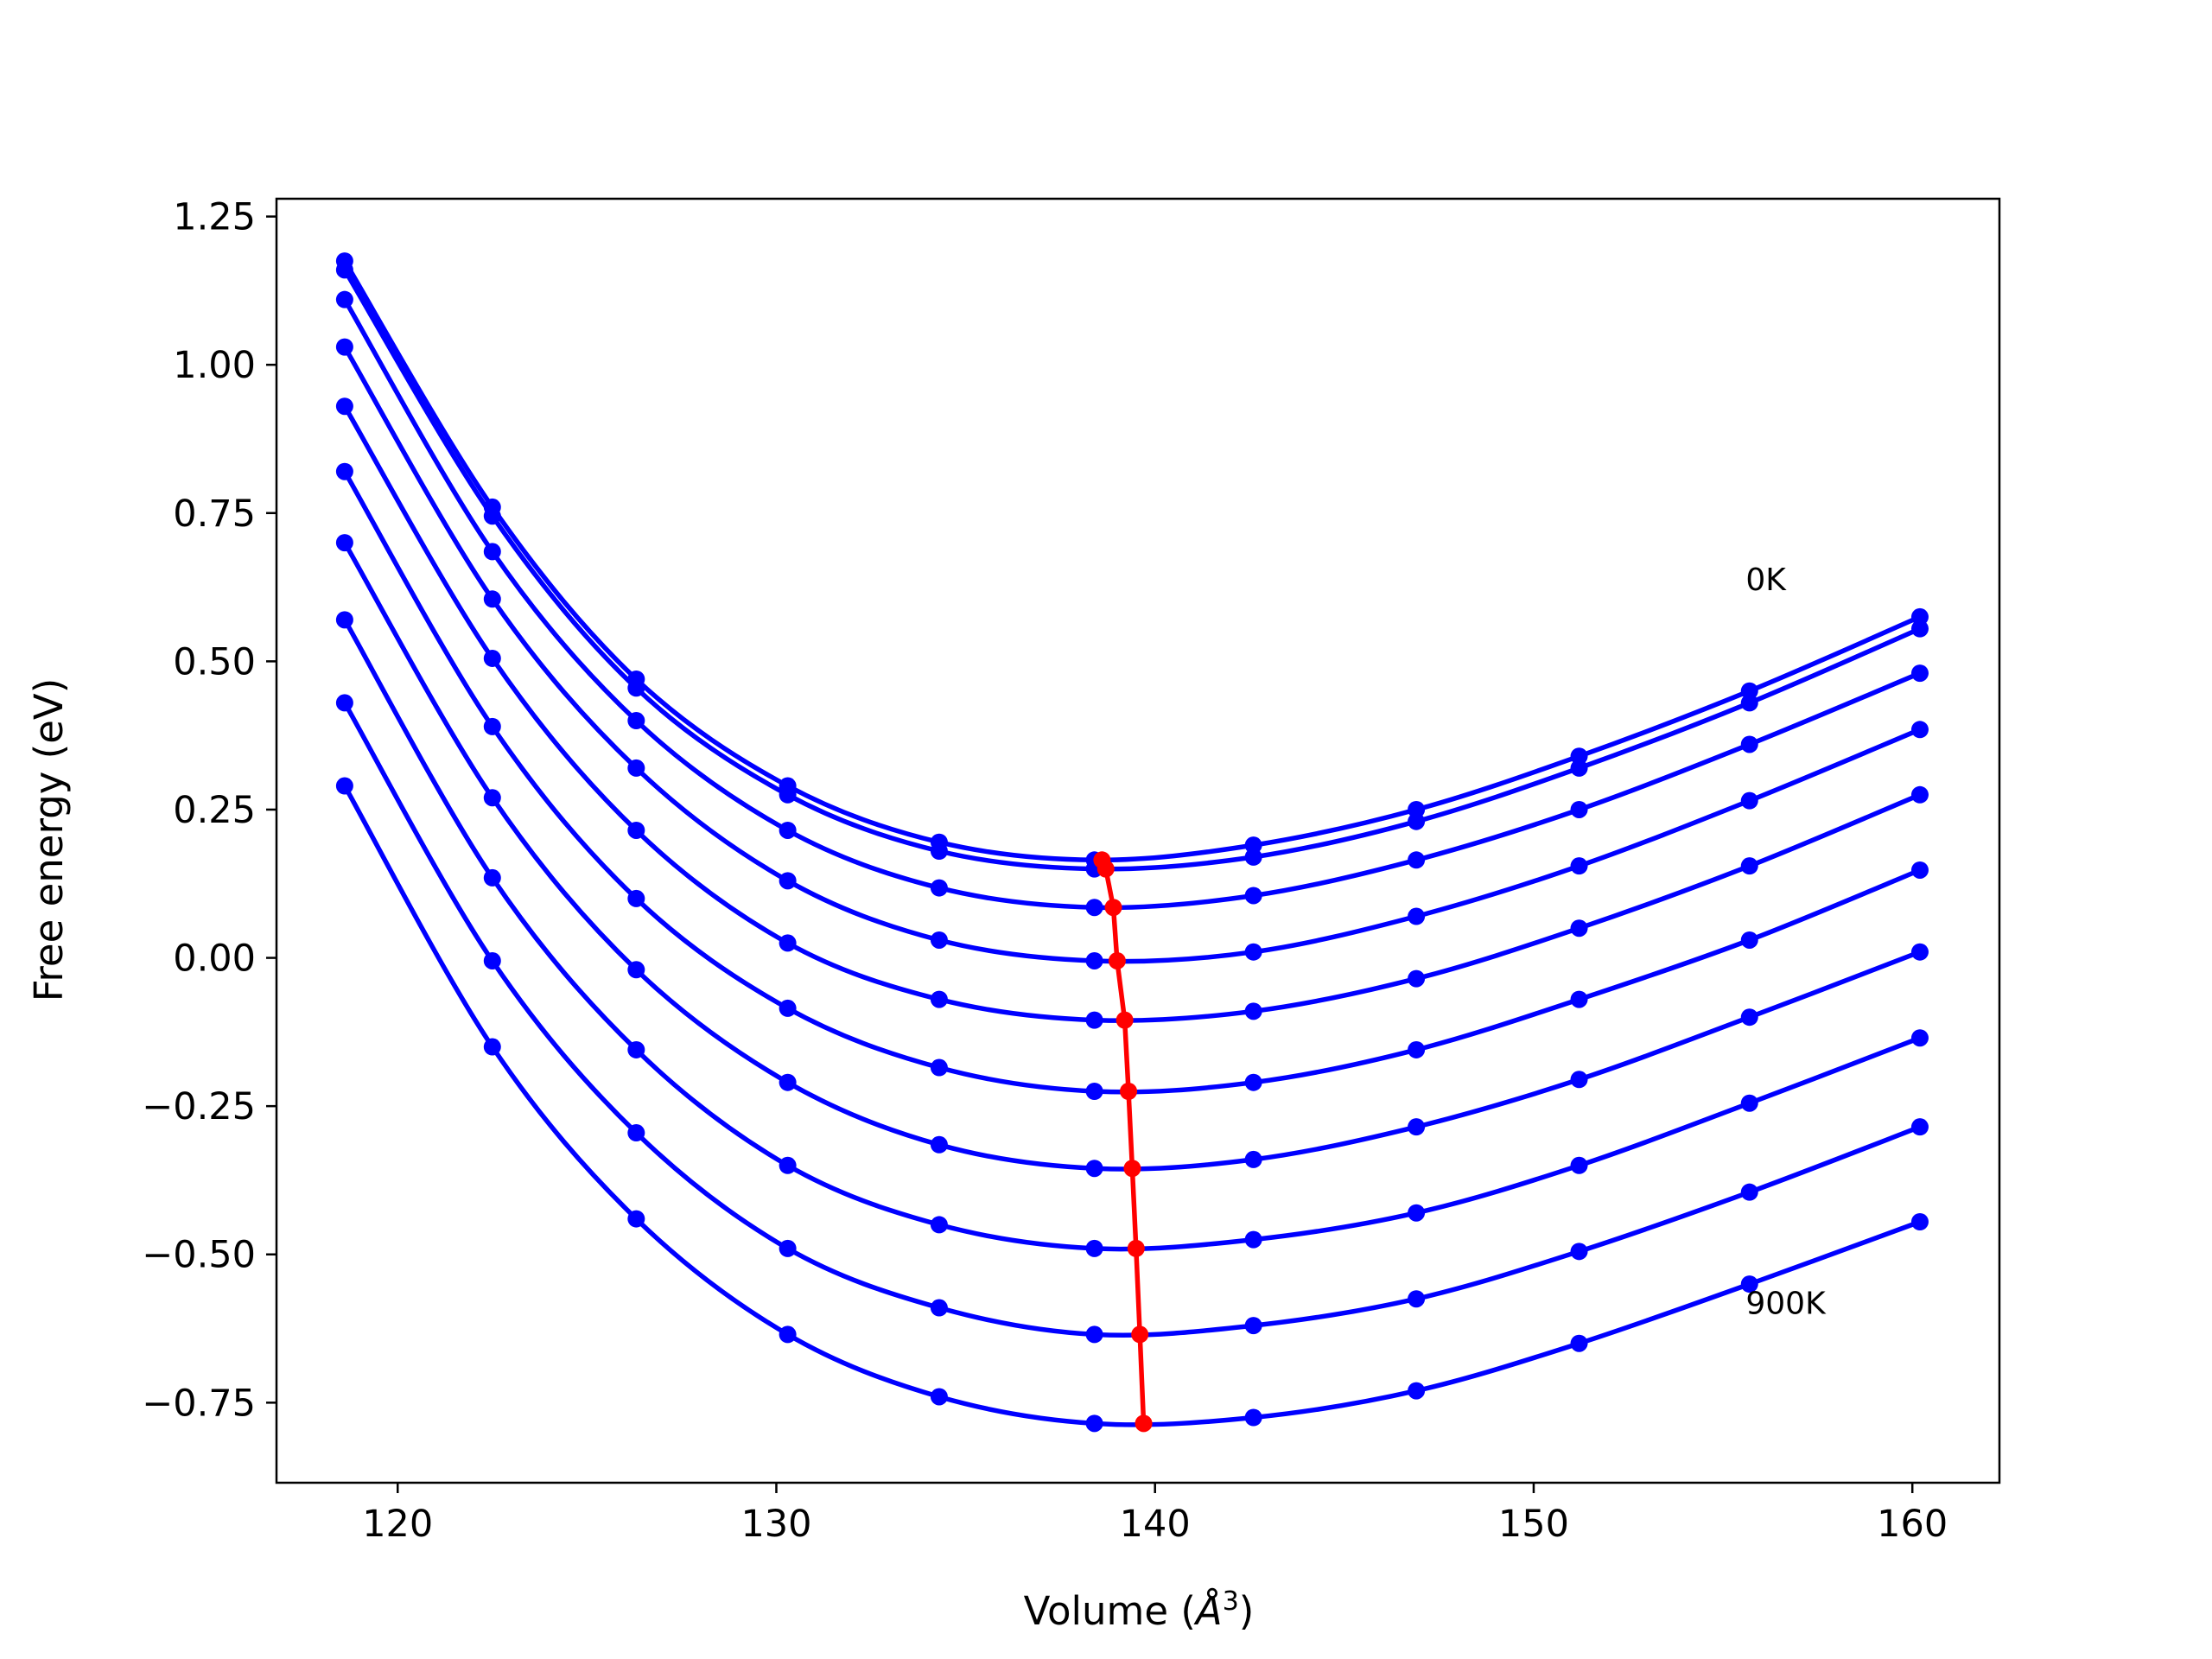 Image resolution: width=2212 pixels, height=1659 pixels. I want to click on y-tick-label: −0.50, so click(199, 1255).